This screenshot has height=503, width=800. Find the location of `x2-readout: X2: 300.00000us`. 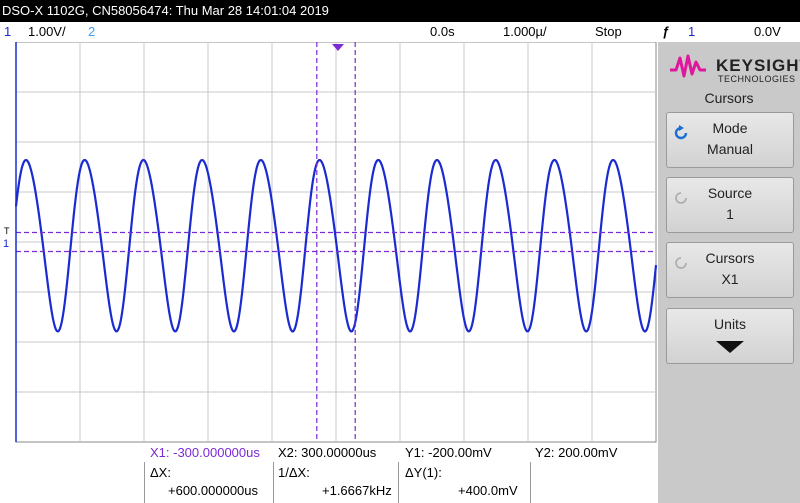

x2-readout: X2: 300.00000us is located at coordinates (327, 452).